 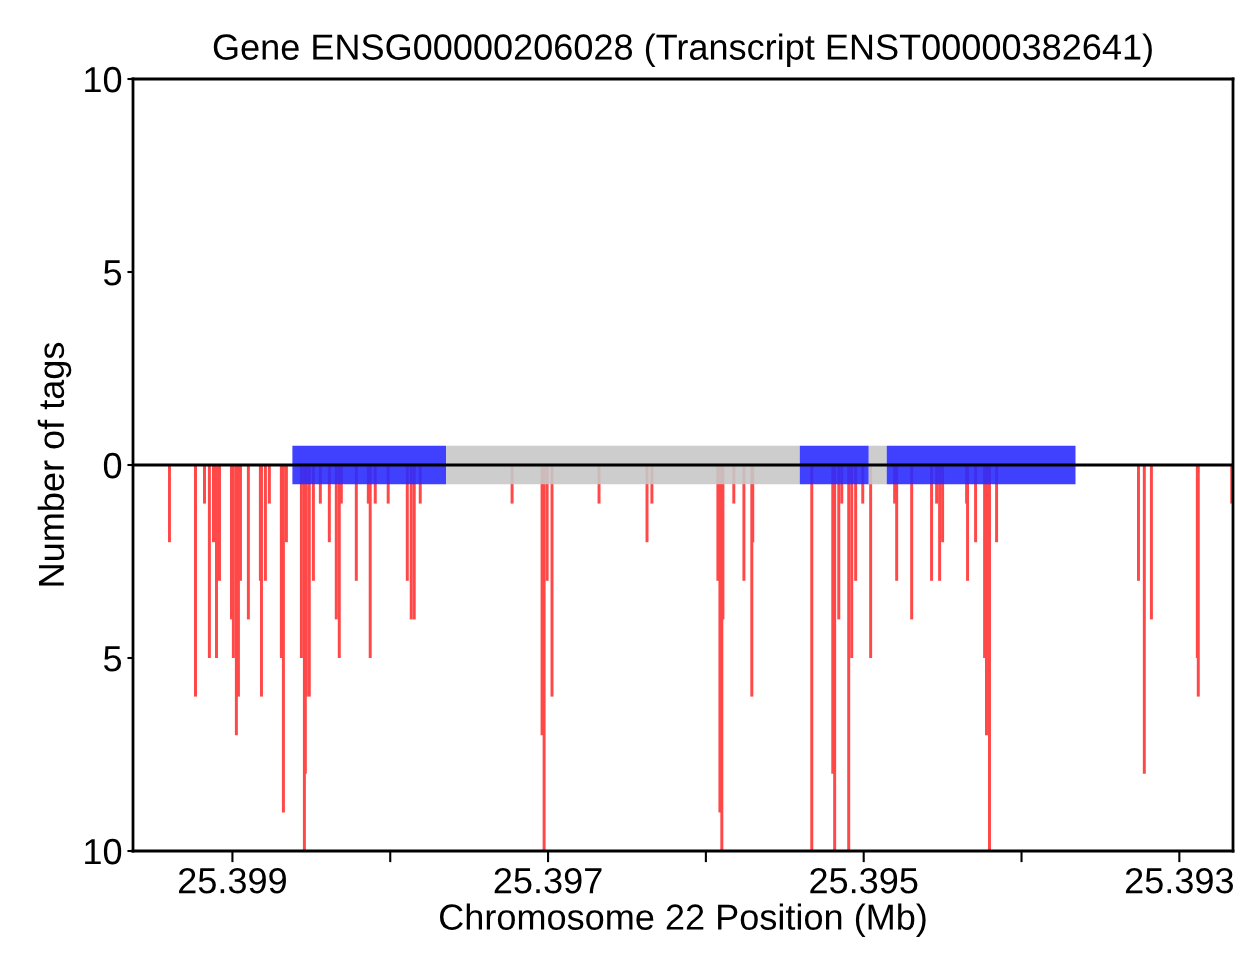 I want to click on y-tick-label: 0, so click(x=112, y=465).